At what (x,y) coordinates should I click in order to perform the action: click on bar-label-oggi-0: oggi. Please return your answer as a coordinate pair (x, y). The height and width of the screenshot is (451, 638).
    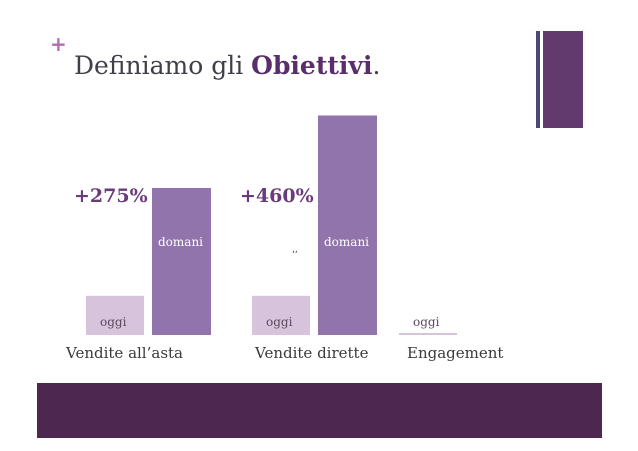
    Looking at the image, I should click on (113, 322).